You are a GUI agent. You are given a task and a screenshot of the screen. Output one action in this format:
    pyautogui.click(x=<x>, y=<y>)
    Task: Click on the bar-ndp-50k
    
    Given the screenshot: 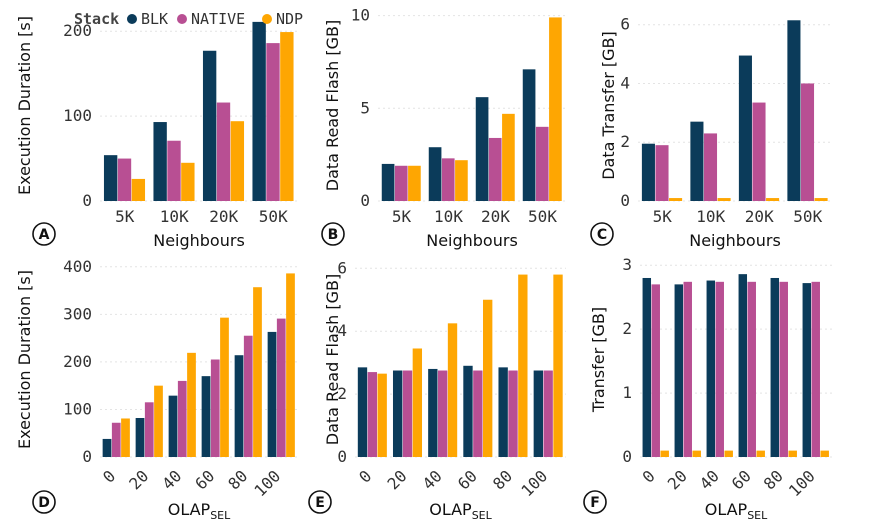 What is the action you would take?
    pyautogui.click(x=555, y=109)
    